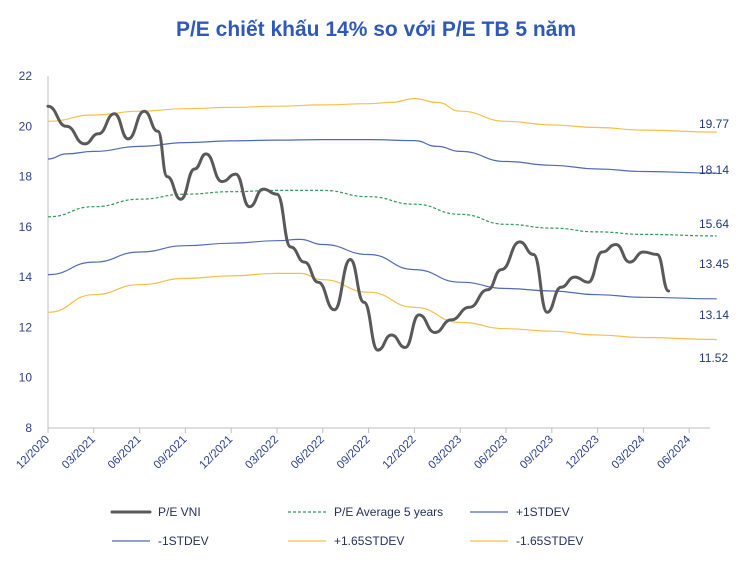  Describe the element at coordinates (714, 315) in the screenshot. I see `series-end-label: 13.14` at that location.